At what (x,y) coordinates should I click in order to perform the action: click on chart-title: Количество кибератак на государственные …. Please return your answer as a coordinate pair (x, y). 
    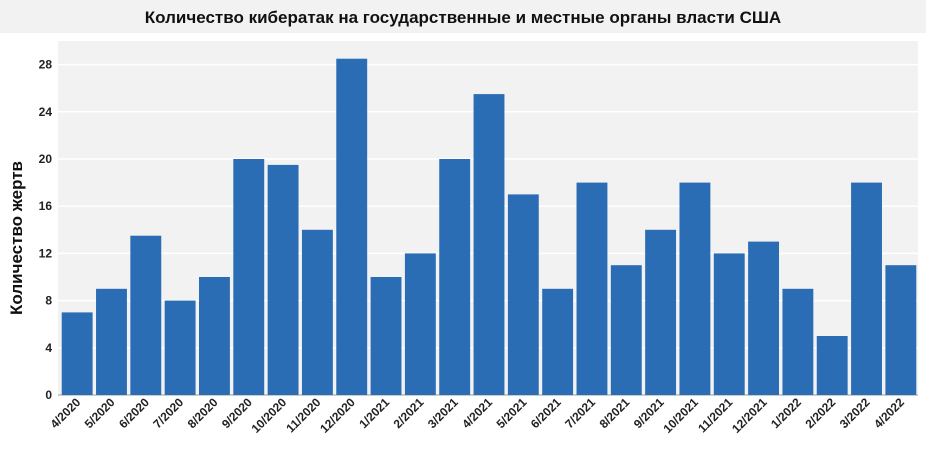
    Looking at the image, I should click on (463, 17).